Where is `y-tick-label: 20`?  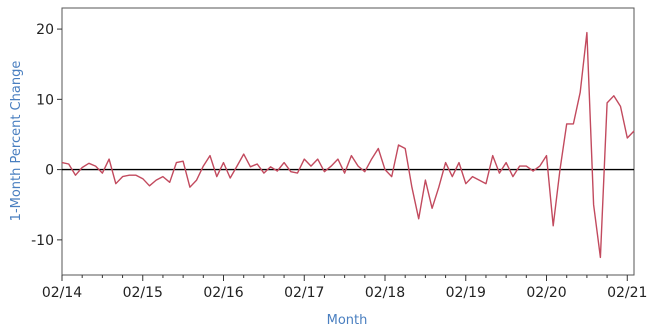 y-tick-label: 20 is located at coordinates (45, 30).